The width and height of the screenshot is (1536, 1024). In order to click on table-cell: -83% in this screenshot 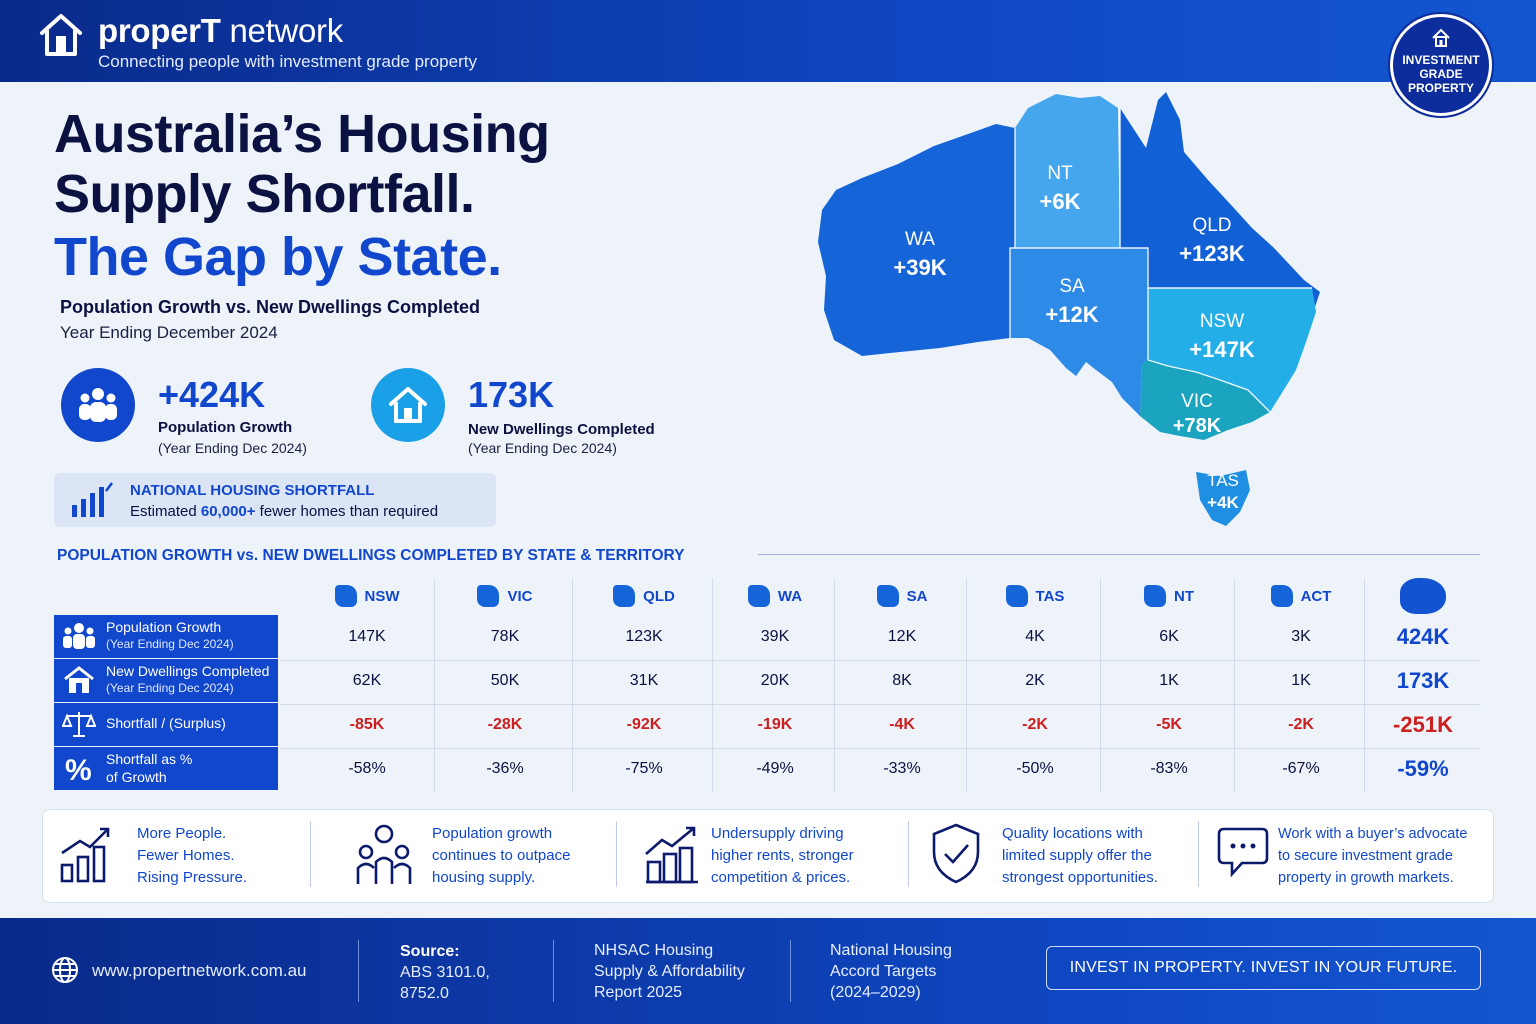, I will do `click(1169, 768)`.